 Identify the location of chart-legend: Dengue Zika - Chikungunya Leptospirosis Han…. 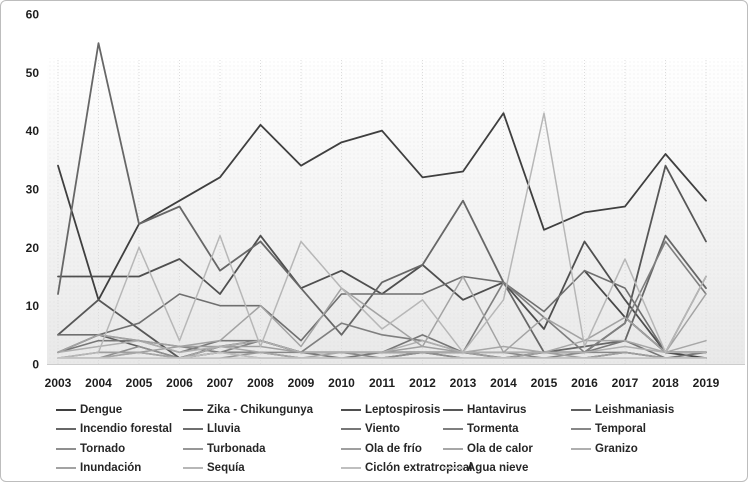
(396, 439).